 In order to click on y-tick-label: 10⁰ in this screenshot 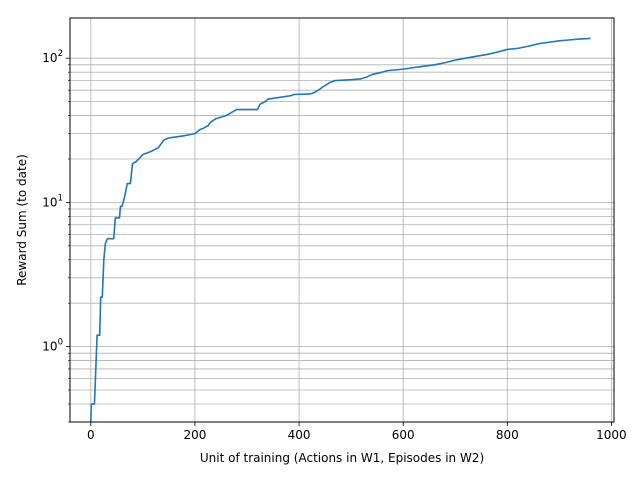, I will do `click(52, 346)`.